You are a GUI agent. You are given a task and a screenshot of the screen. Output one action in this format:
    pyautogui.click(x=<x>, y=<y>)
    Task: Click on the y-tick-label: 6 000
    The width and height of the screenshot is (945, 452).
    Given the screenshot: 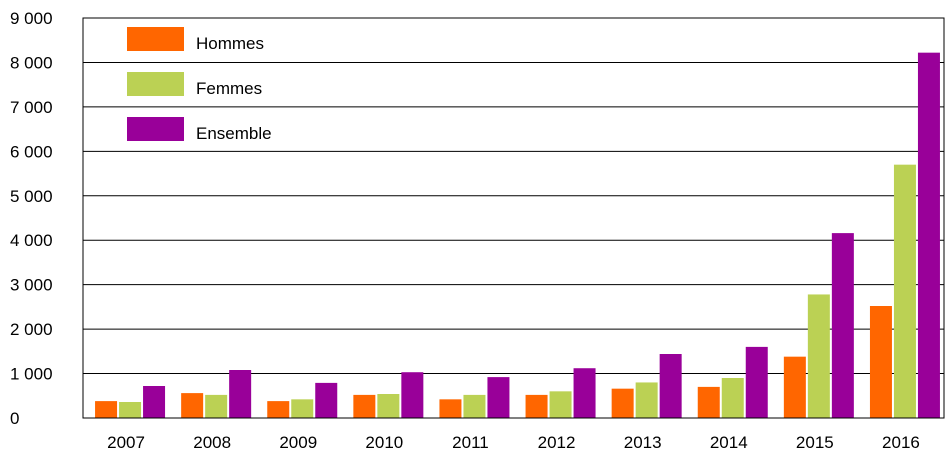 What is the action you would take?
    pyautogui.click(x=31, y=151)
    